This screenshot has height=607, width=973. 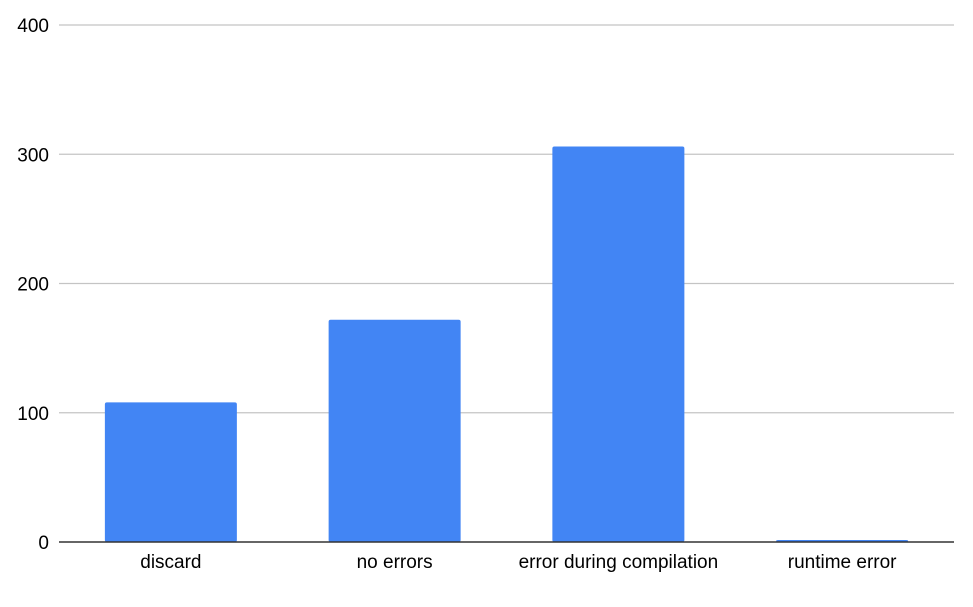 What do you see at coordinates (33, 155) in the screenshot?
I see `y-tick-label: 300` at bounding box center [33, 155].